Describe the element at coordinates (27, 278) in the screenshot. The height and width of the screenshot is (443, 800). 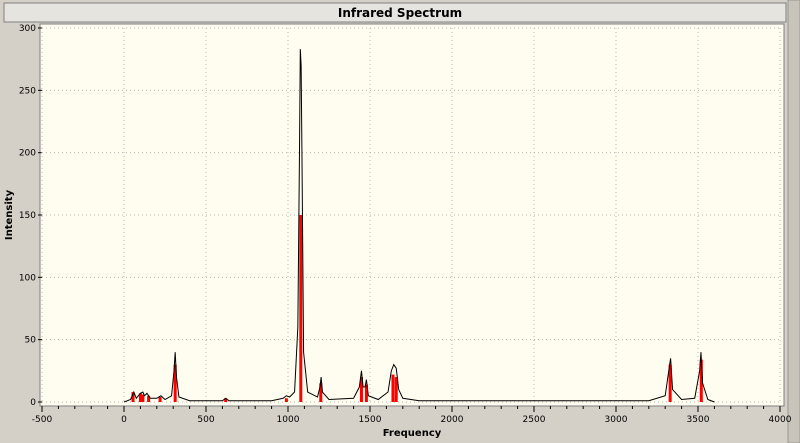
I see `y-tick-label: 100` at that location.